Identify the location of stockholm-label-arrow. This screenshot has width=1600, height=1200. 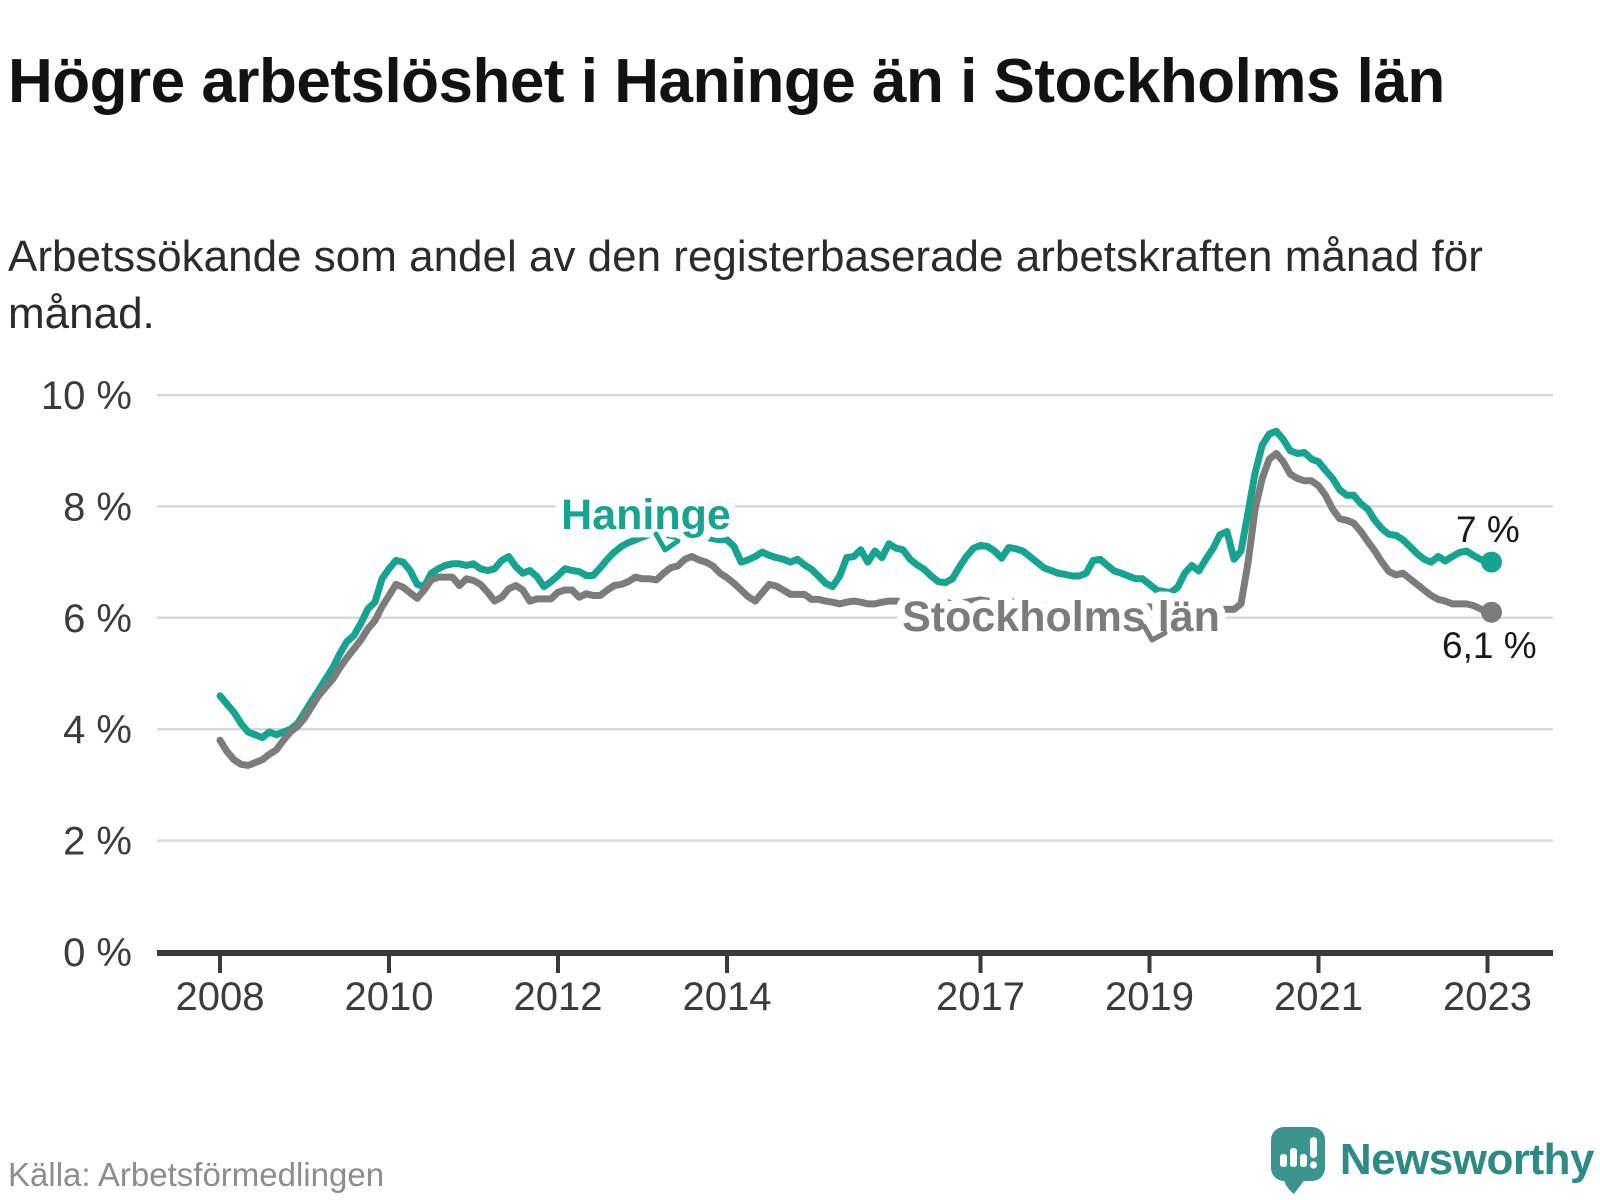
(1154, 633).